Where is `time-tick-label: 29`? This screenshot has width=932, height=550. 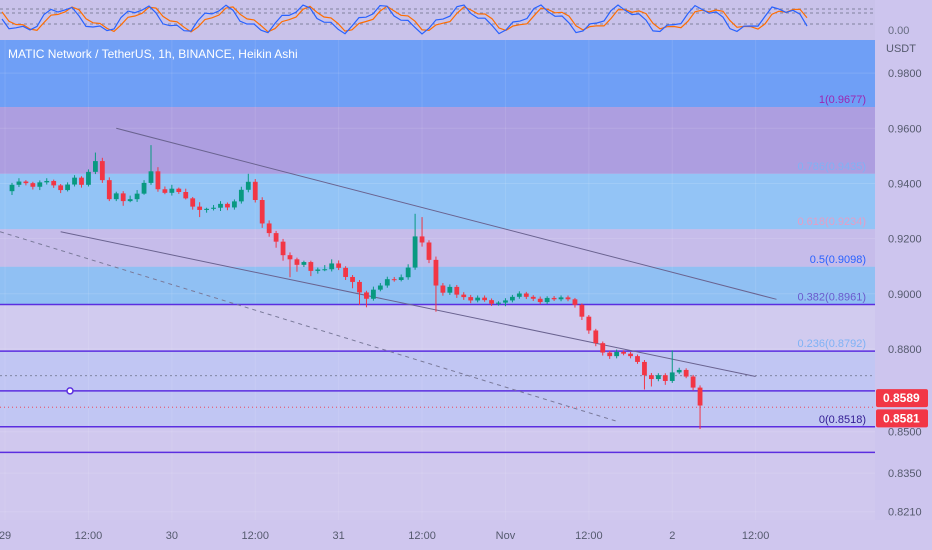
time-tick-label: 29 is located at coordinates (5, 536).